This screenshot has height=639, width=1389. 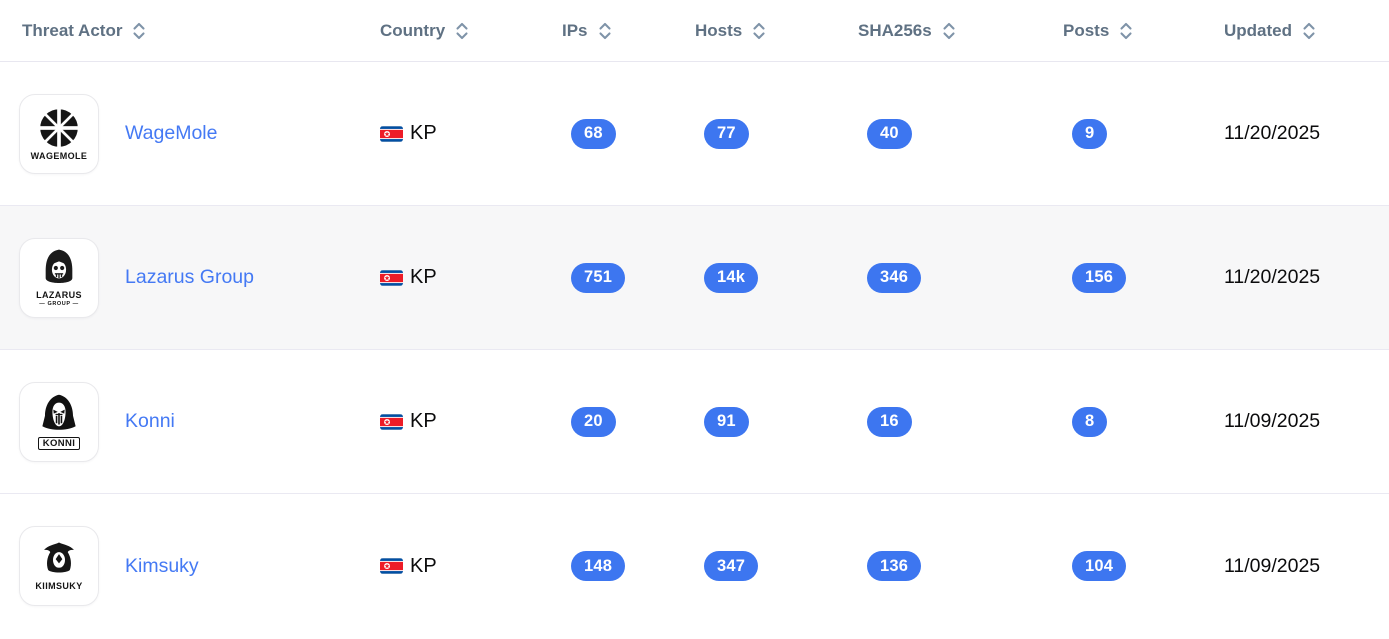 I want to click on logo-caption: WAGEMOLE, so click(x=59, y=155).